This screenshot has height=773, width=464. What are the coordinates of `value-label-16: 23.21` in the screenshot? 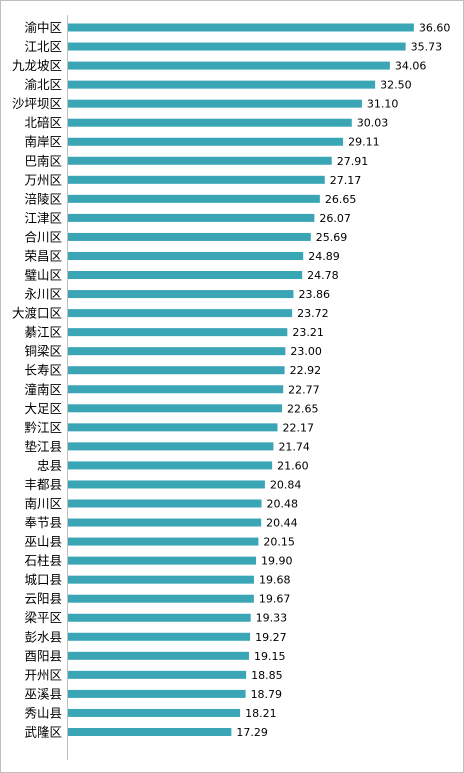 It's located at (308, 332).